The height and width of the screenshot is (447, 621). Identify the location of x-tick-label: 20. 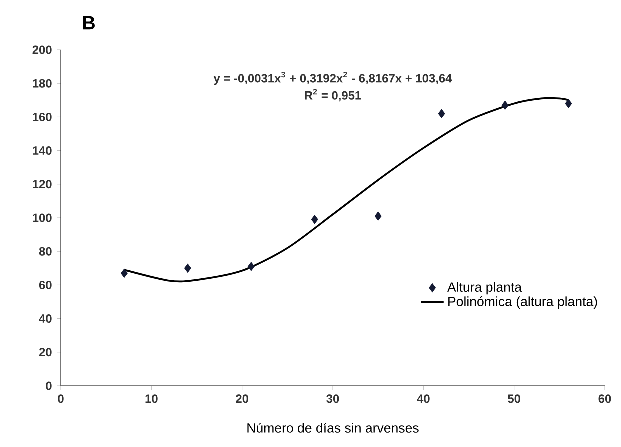
(242, 399).